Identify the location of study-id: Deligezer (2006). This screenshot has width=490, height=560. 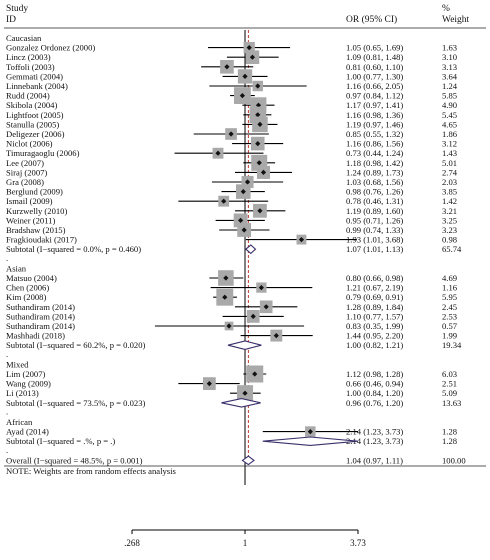
(35, 134).